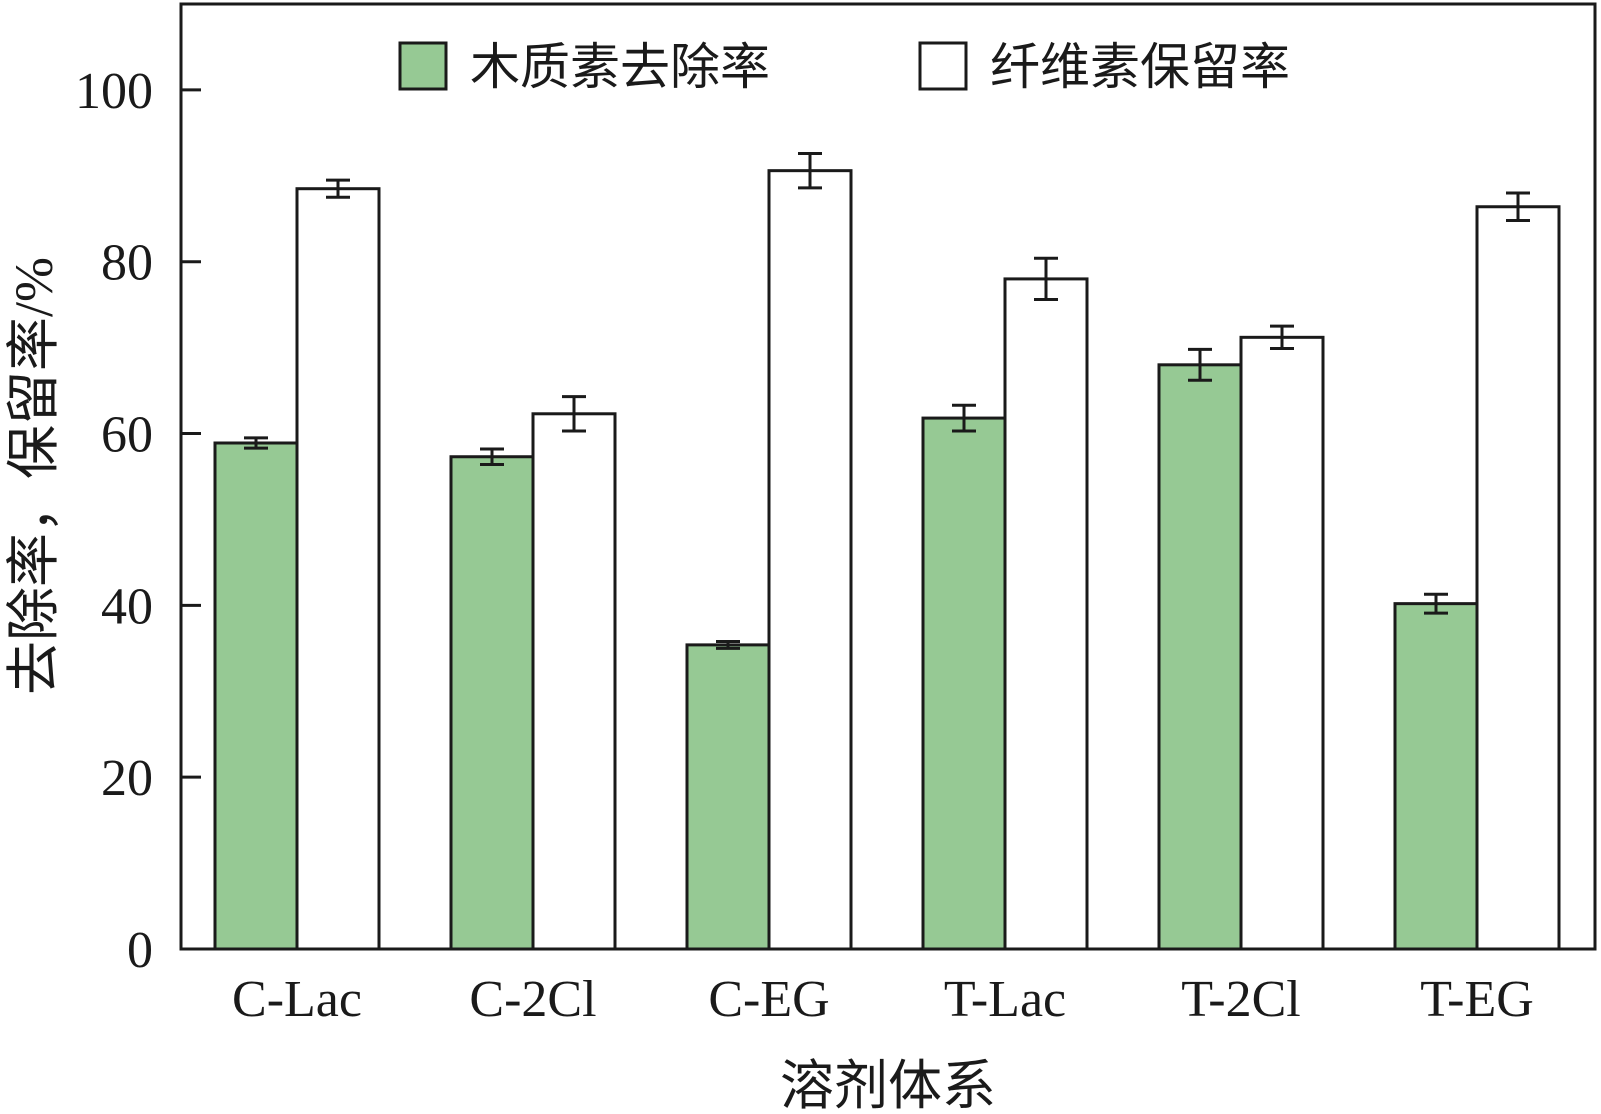  What do you see at coordinates (492, 456) in the screenshot?
I see `error-bar-lignin-c-2cl` at bounding box center [492, 456].